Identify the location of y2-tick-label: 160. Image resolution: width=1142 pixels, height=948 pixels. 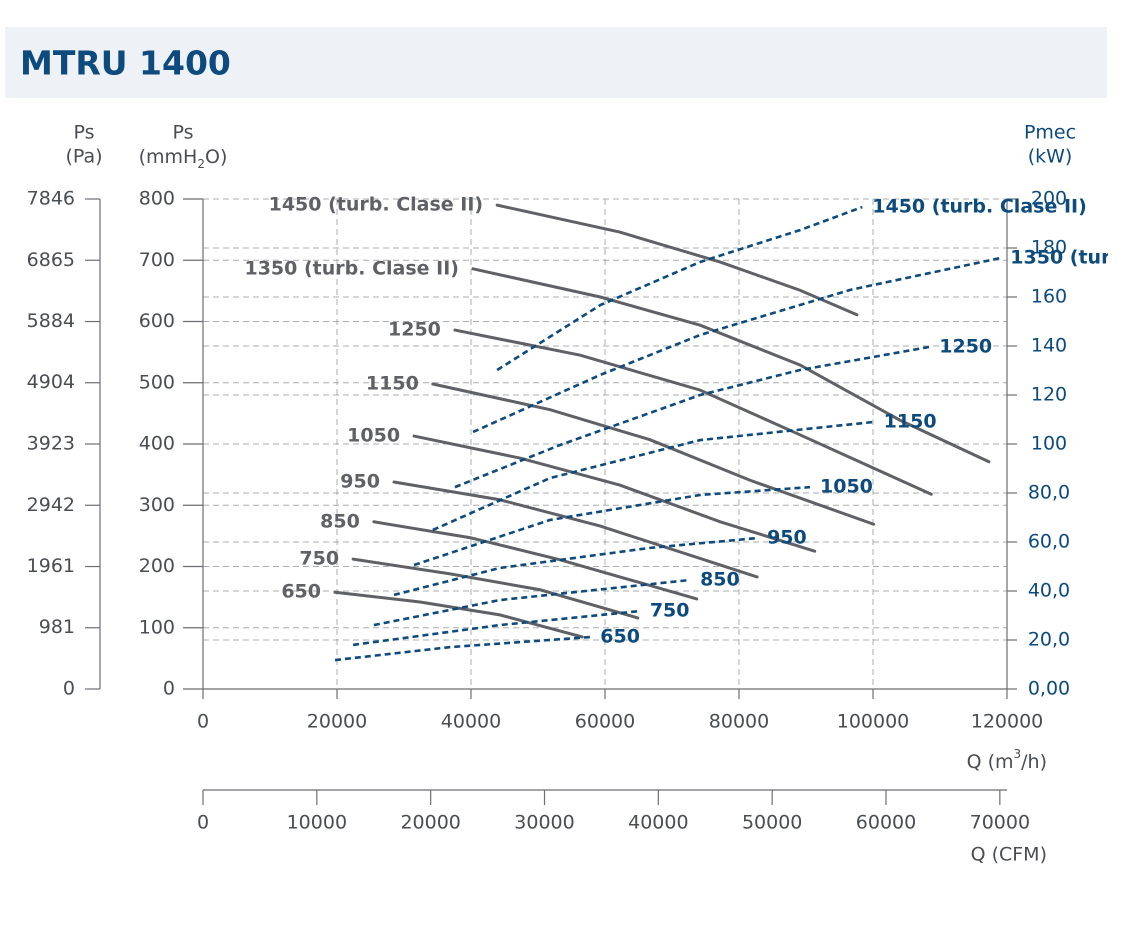
(1049, 297).